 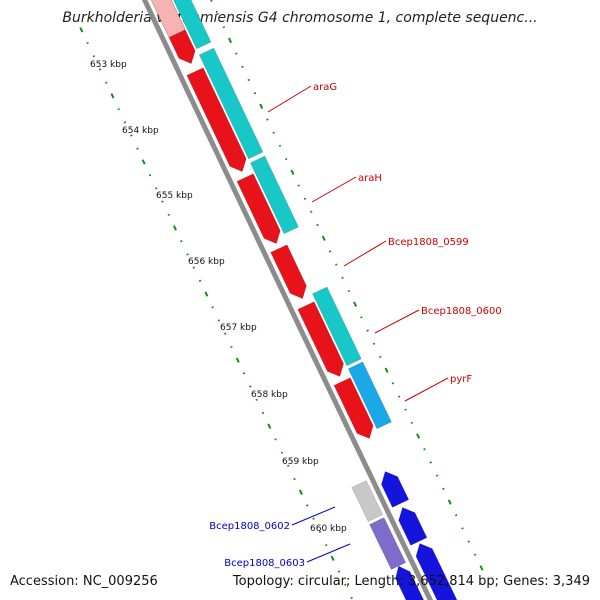 What do you see at coordinates (269, 395) in the screenshot?
I see `tick-label: 658 kbp` at bounding box center [269, 395].